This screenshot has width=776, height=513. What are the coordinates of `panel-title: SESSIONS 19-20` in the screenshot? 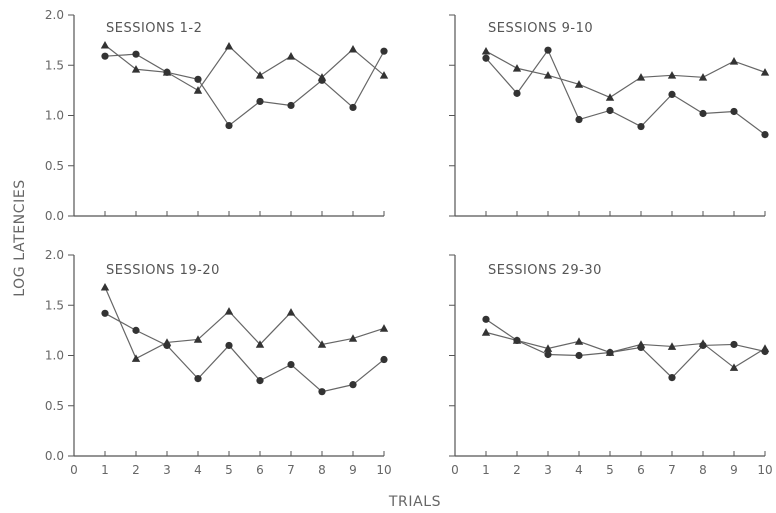 It's located at (163, 270).